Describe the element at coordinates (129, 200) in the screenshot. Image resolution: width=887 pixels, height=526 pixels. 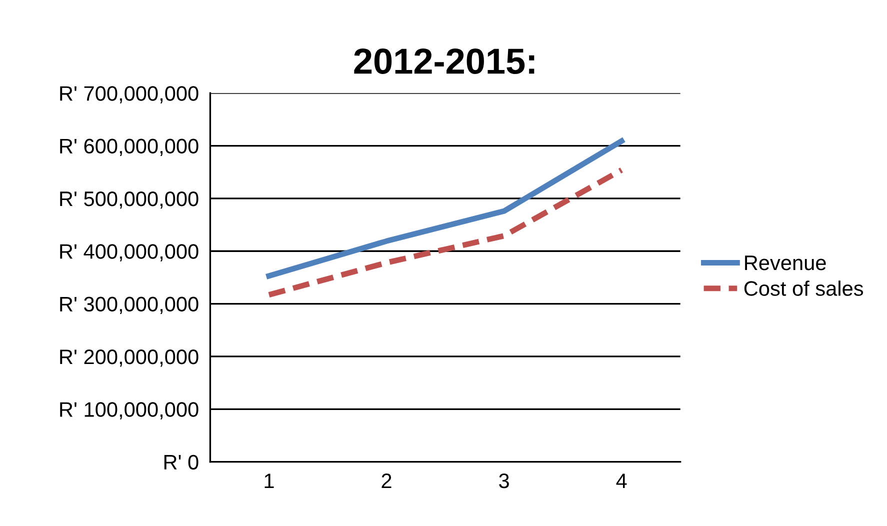
I see `y-tick-label: R' 500,000,000` at that location.